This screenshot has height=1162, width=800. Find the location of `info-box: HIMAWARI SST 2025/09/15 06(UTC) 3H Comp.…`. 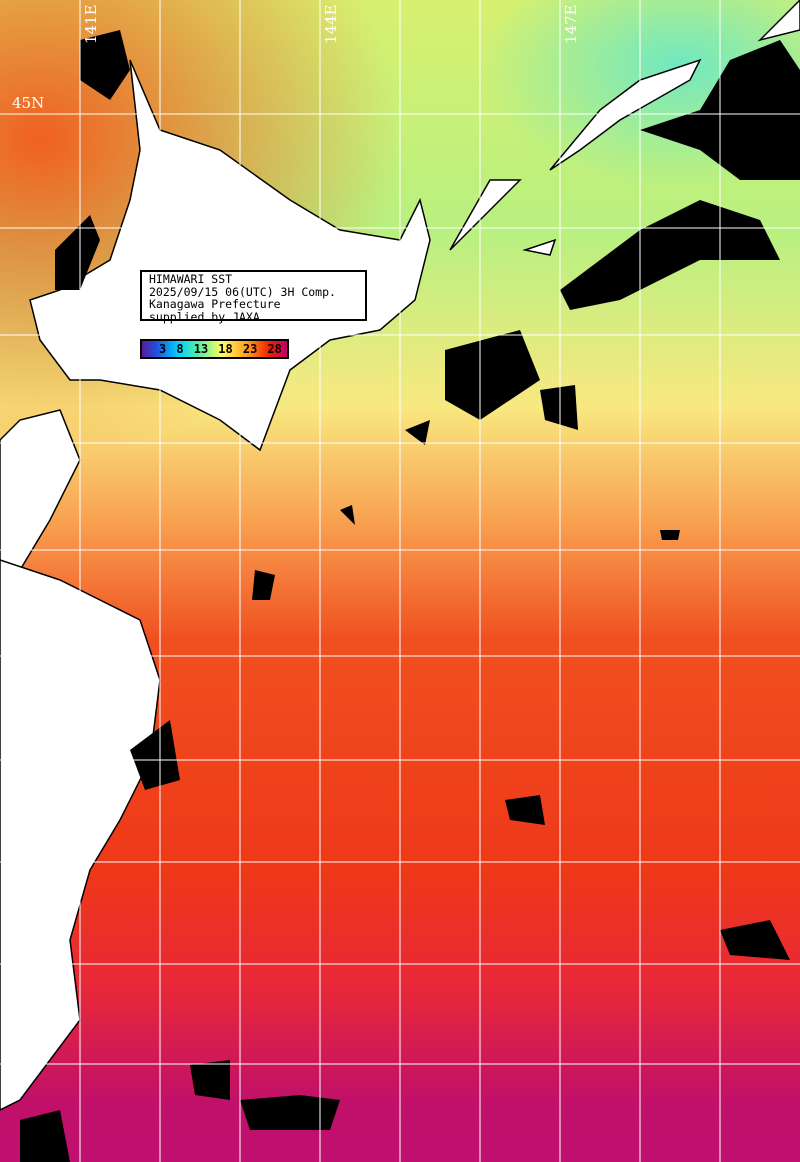

info-box: HIMAWARI SST 2025/09/15 06(UTC) 3H Comp.… is located at coordinates (253, 297).